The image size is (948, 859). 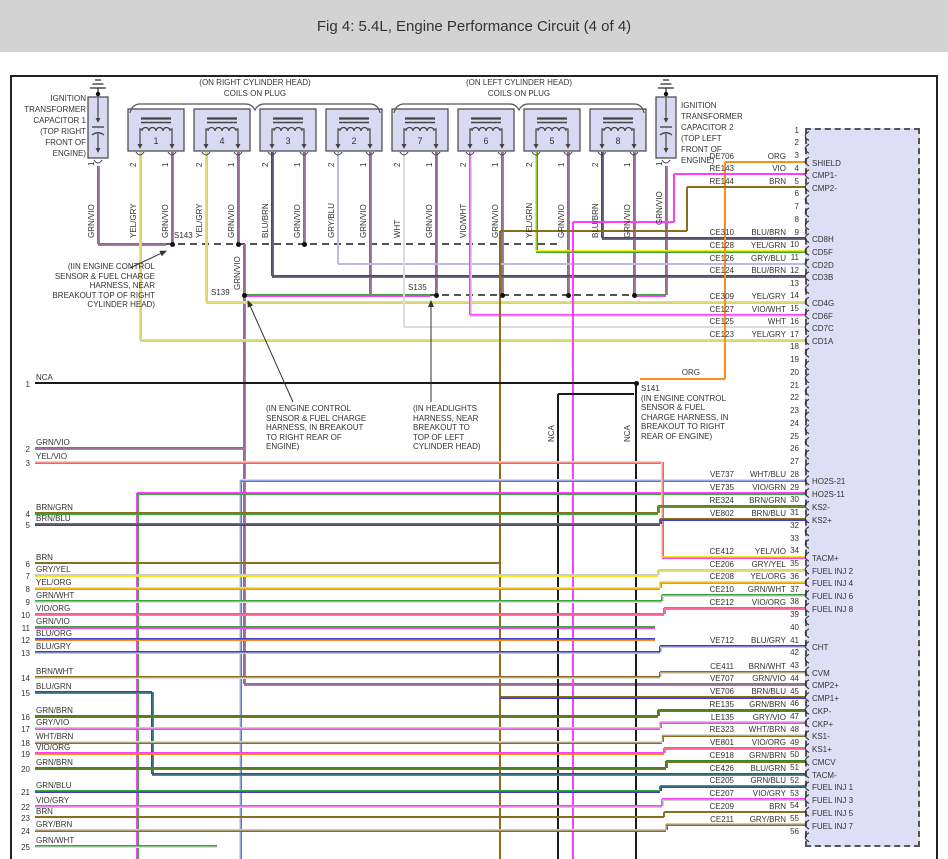 What do you see at coordinates (721, 487) in the screenshot?
I see `wire-id-VE735: VE735` at bounding box center [721, 487].